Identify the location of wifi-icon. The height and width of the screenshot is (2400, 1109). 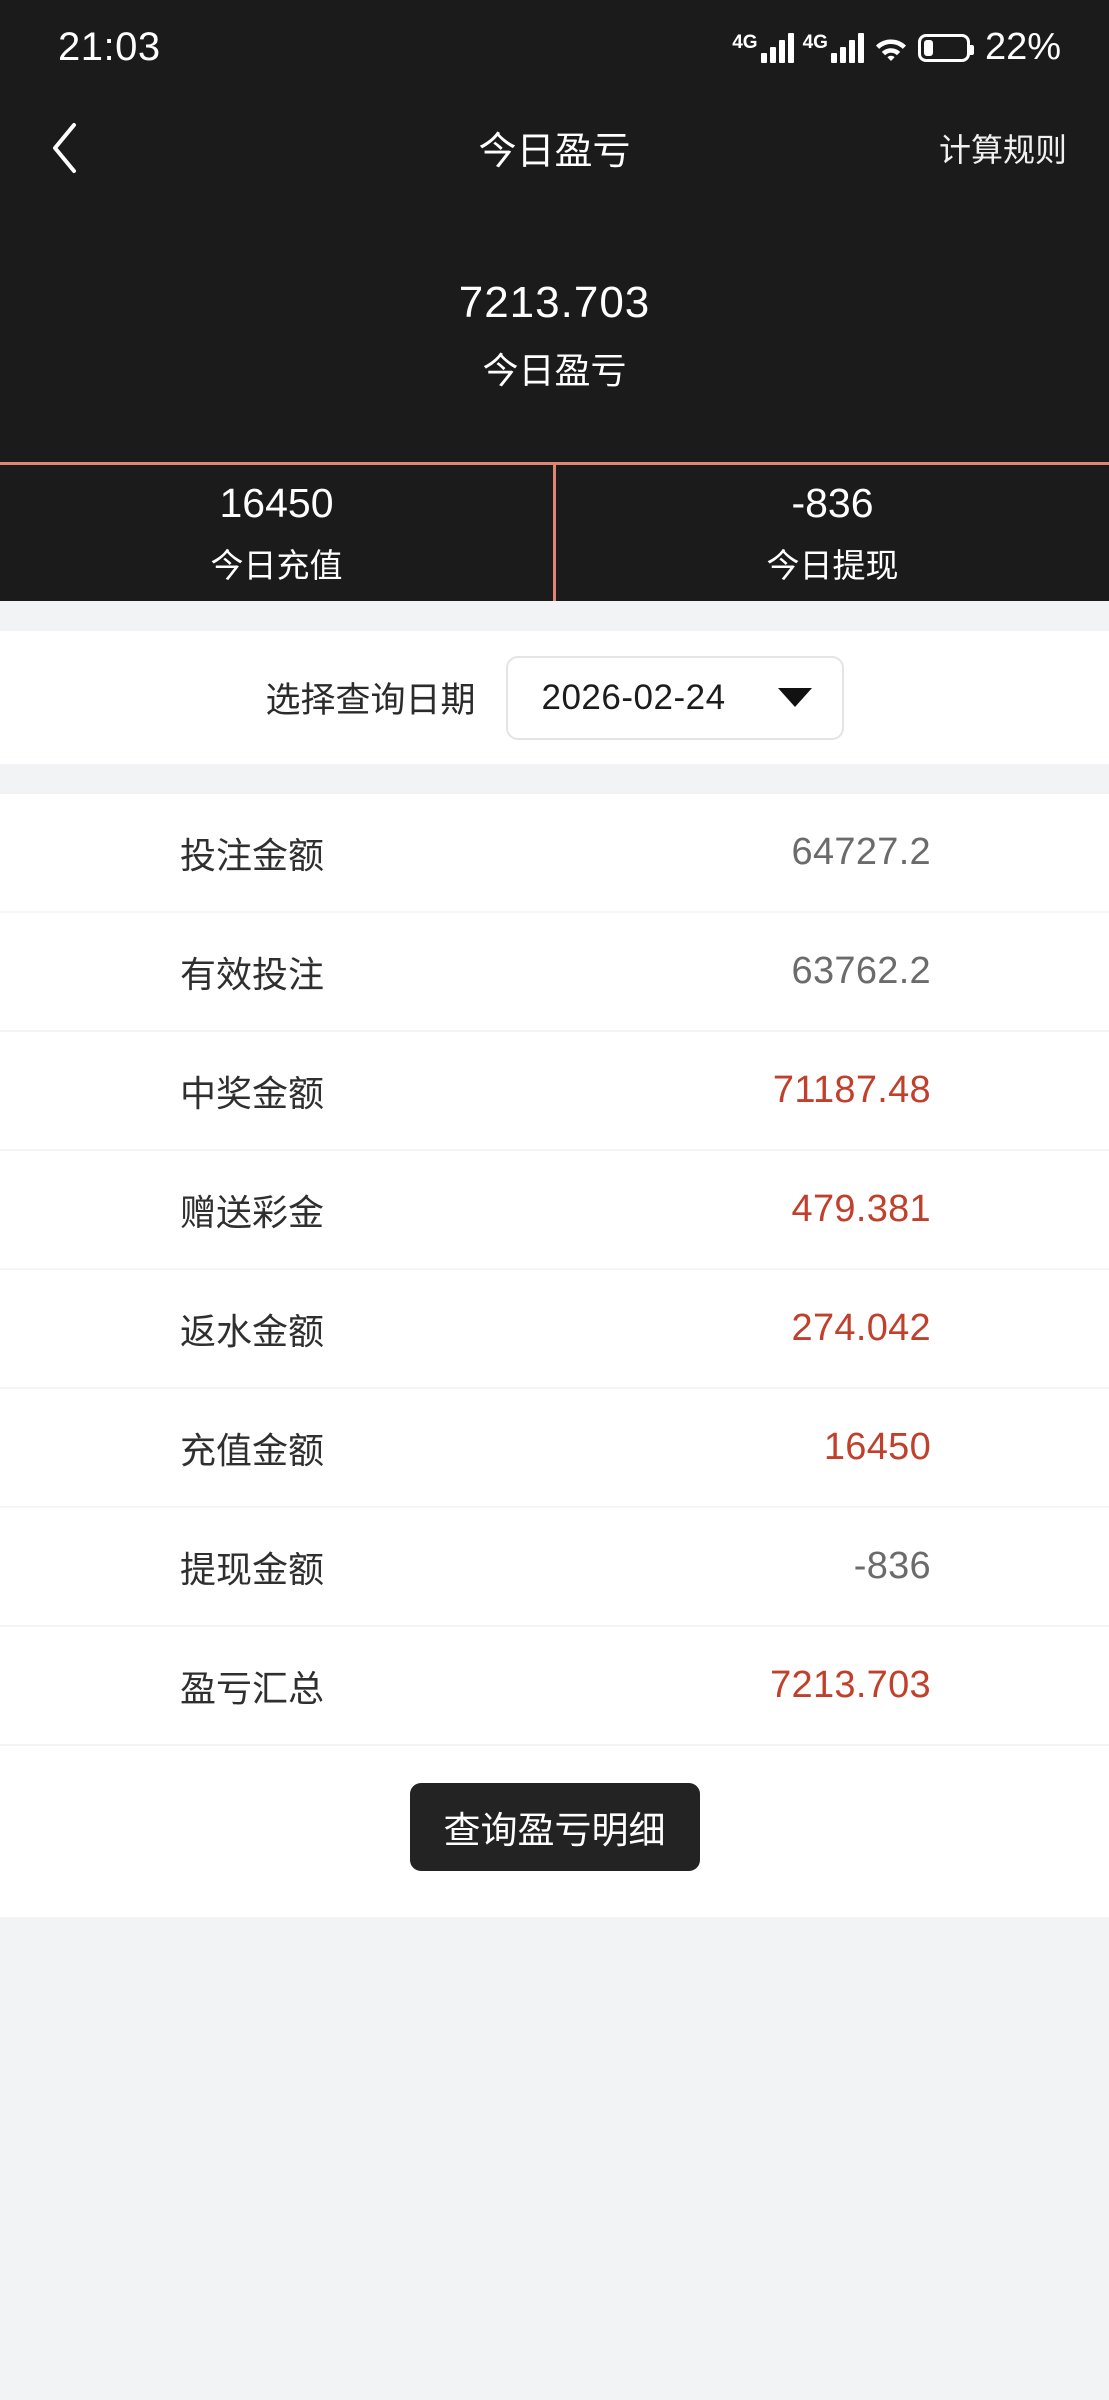
(891, 48).